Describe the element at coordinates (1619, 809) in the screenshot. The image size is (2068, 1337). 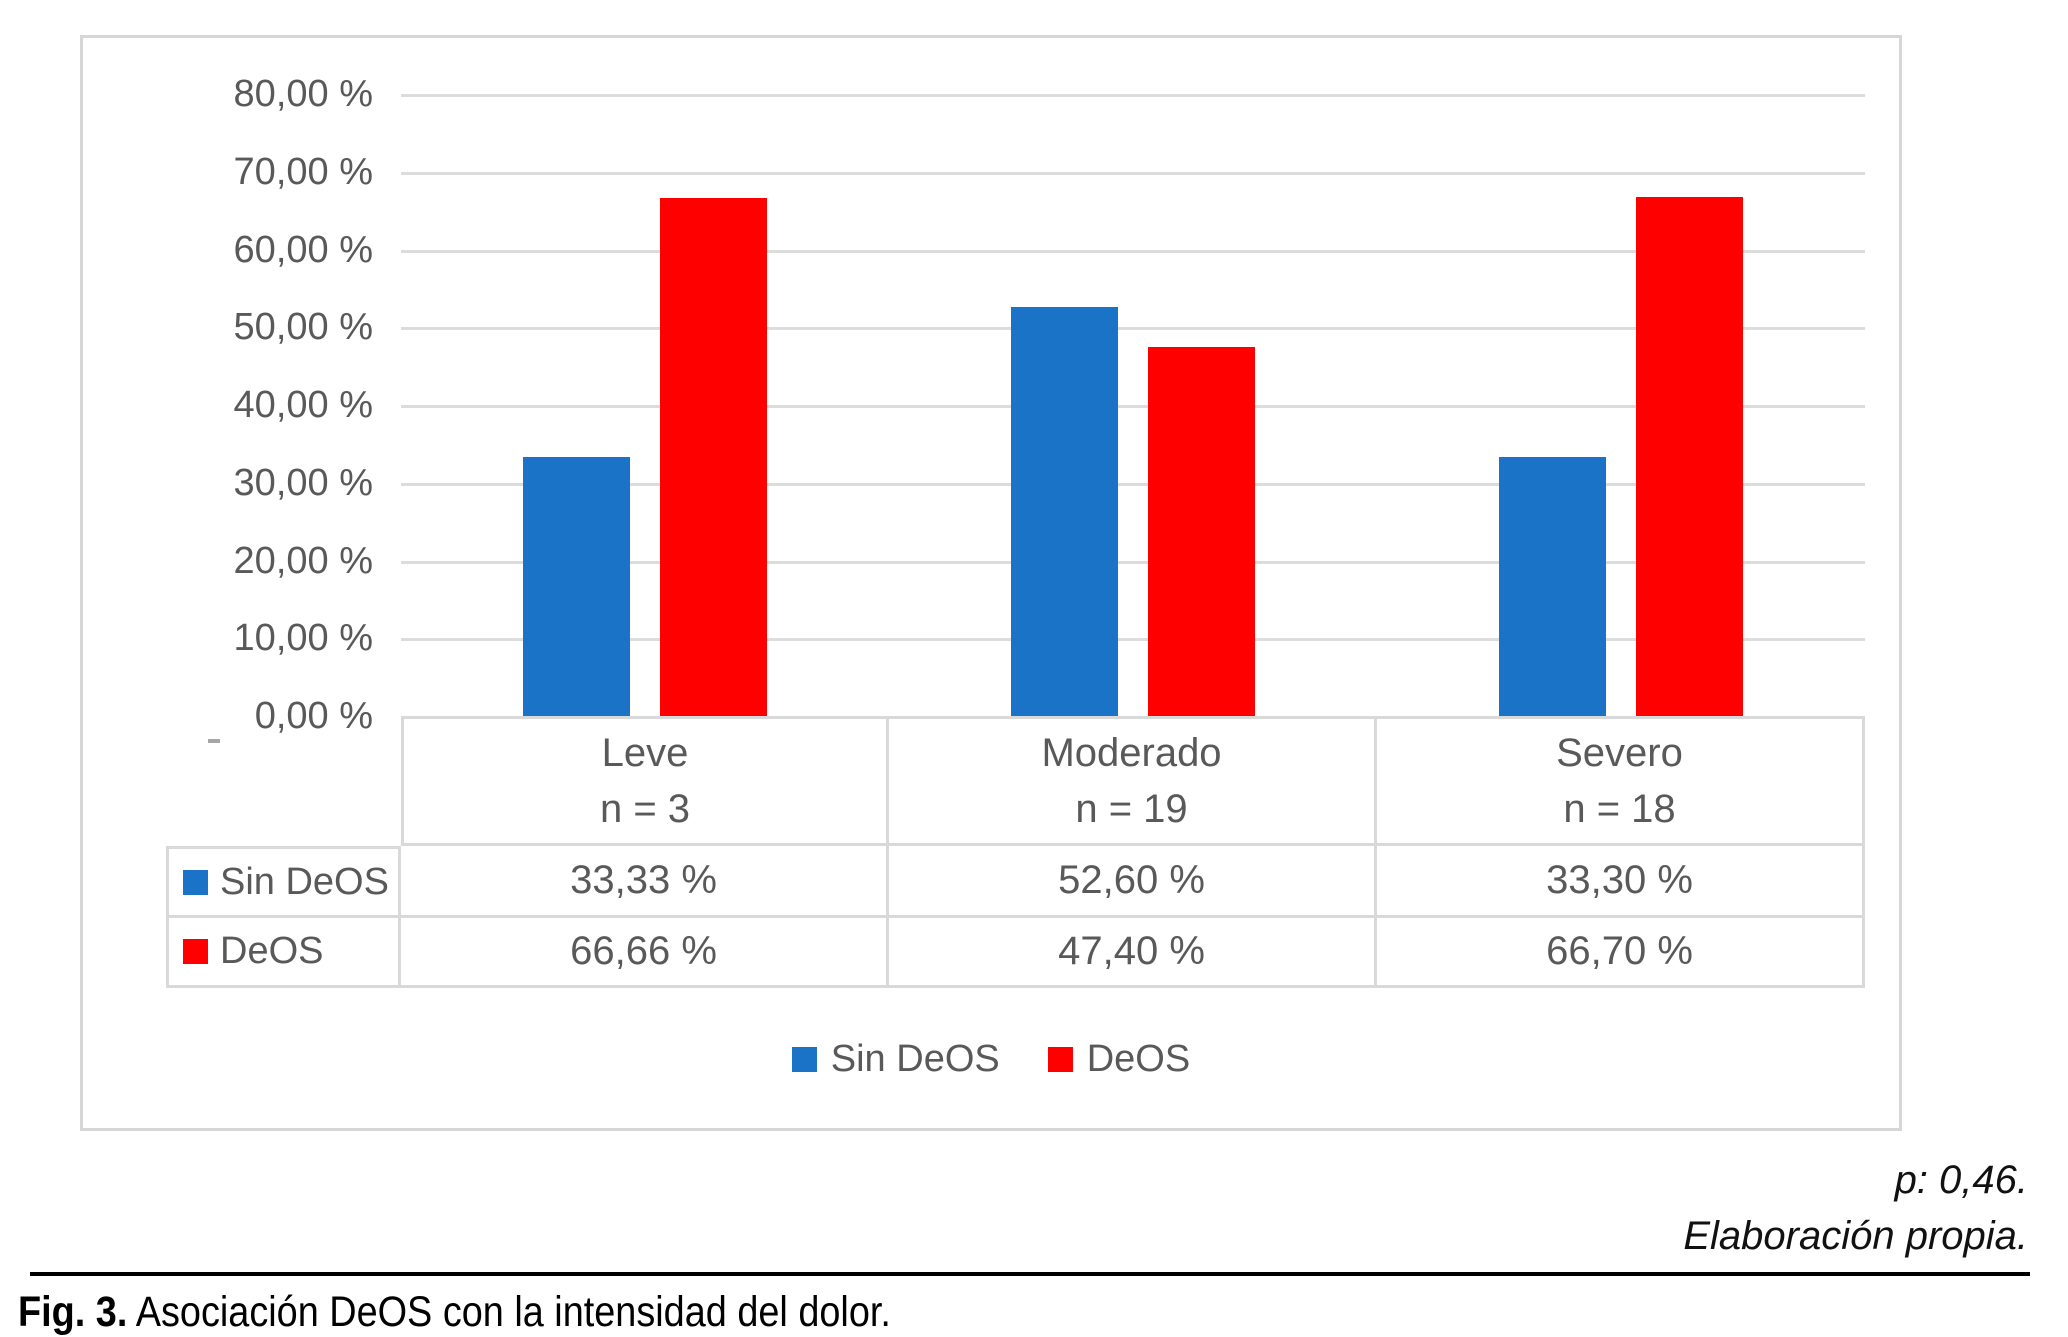
I see `category-count: n = 18` at that location.